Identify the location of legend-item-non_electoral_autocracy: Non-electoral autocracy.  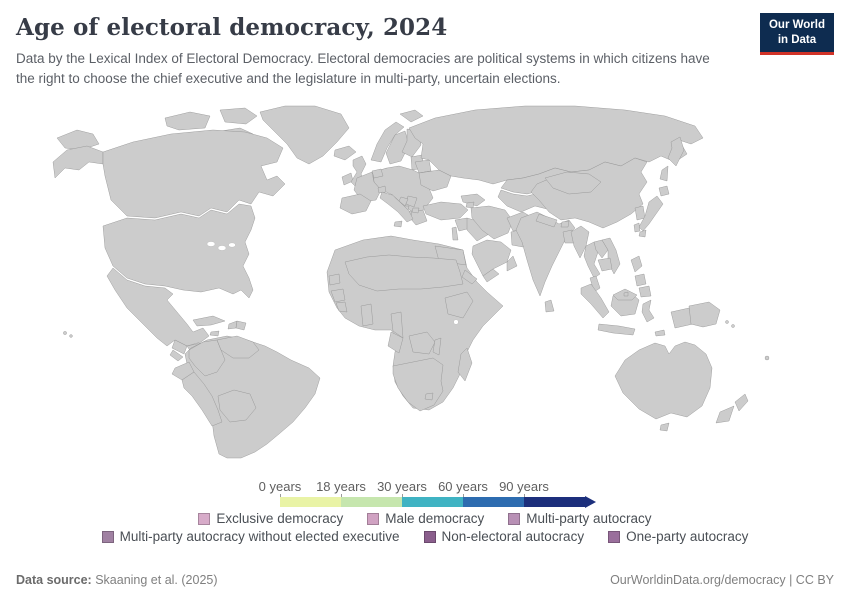
(503, 536).